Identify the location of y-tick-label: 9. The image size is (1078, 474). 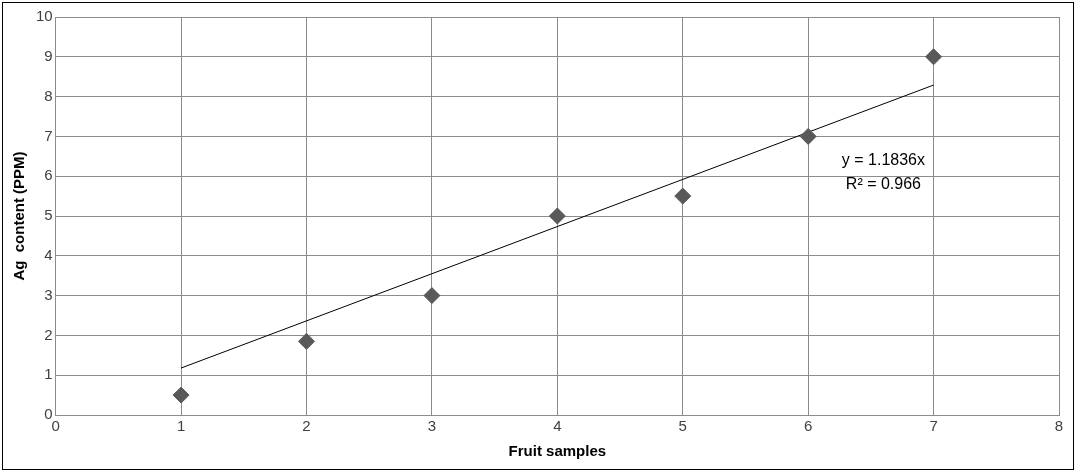
(48, 55).